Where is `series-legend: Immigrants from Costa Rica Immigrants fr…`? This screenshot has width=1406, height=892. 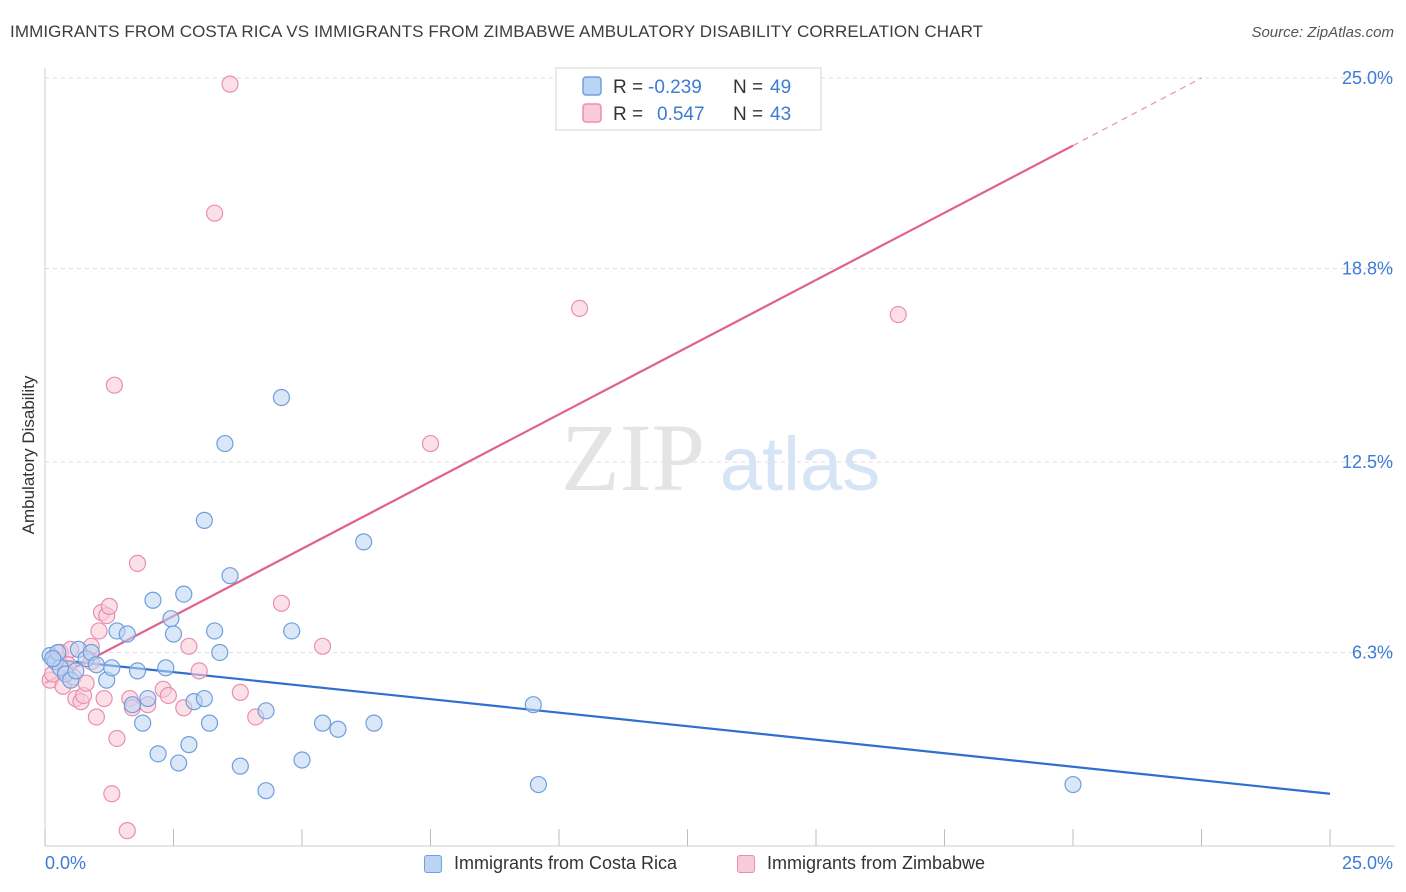 series-legend: Immigrants from Costa Rica Immigrants fr… is located at coordinates (703, 865).